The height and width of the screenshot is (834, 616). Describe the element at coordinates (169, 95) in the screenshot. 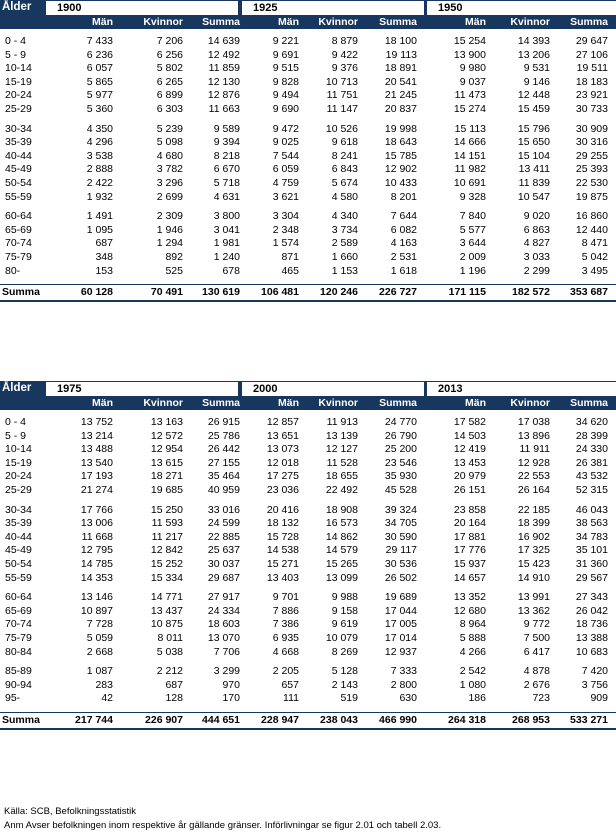

I see `value-cell: 6 899` at that location.